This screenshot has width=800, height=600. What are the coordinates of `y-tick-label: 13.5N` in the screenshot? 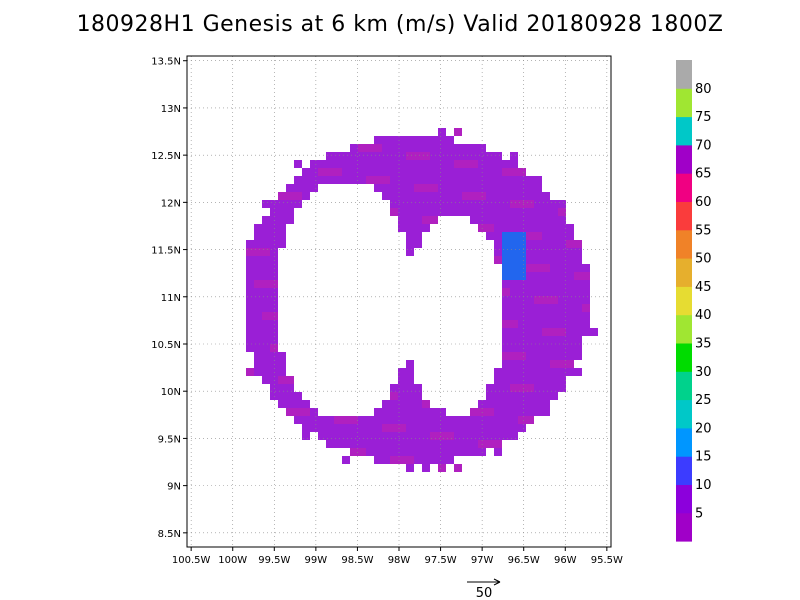 It's located at (166, 62).